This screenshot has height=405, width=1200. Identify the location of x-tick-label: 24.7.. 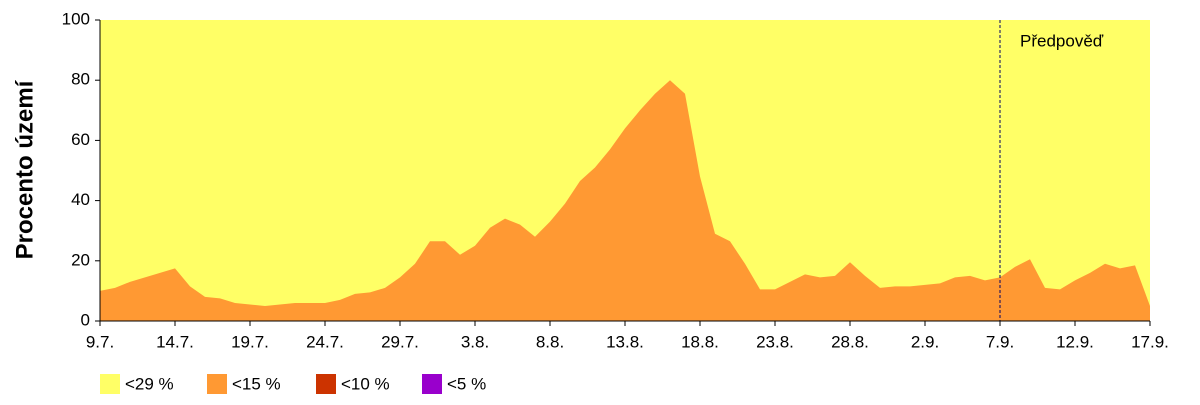
(325, 341).